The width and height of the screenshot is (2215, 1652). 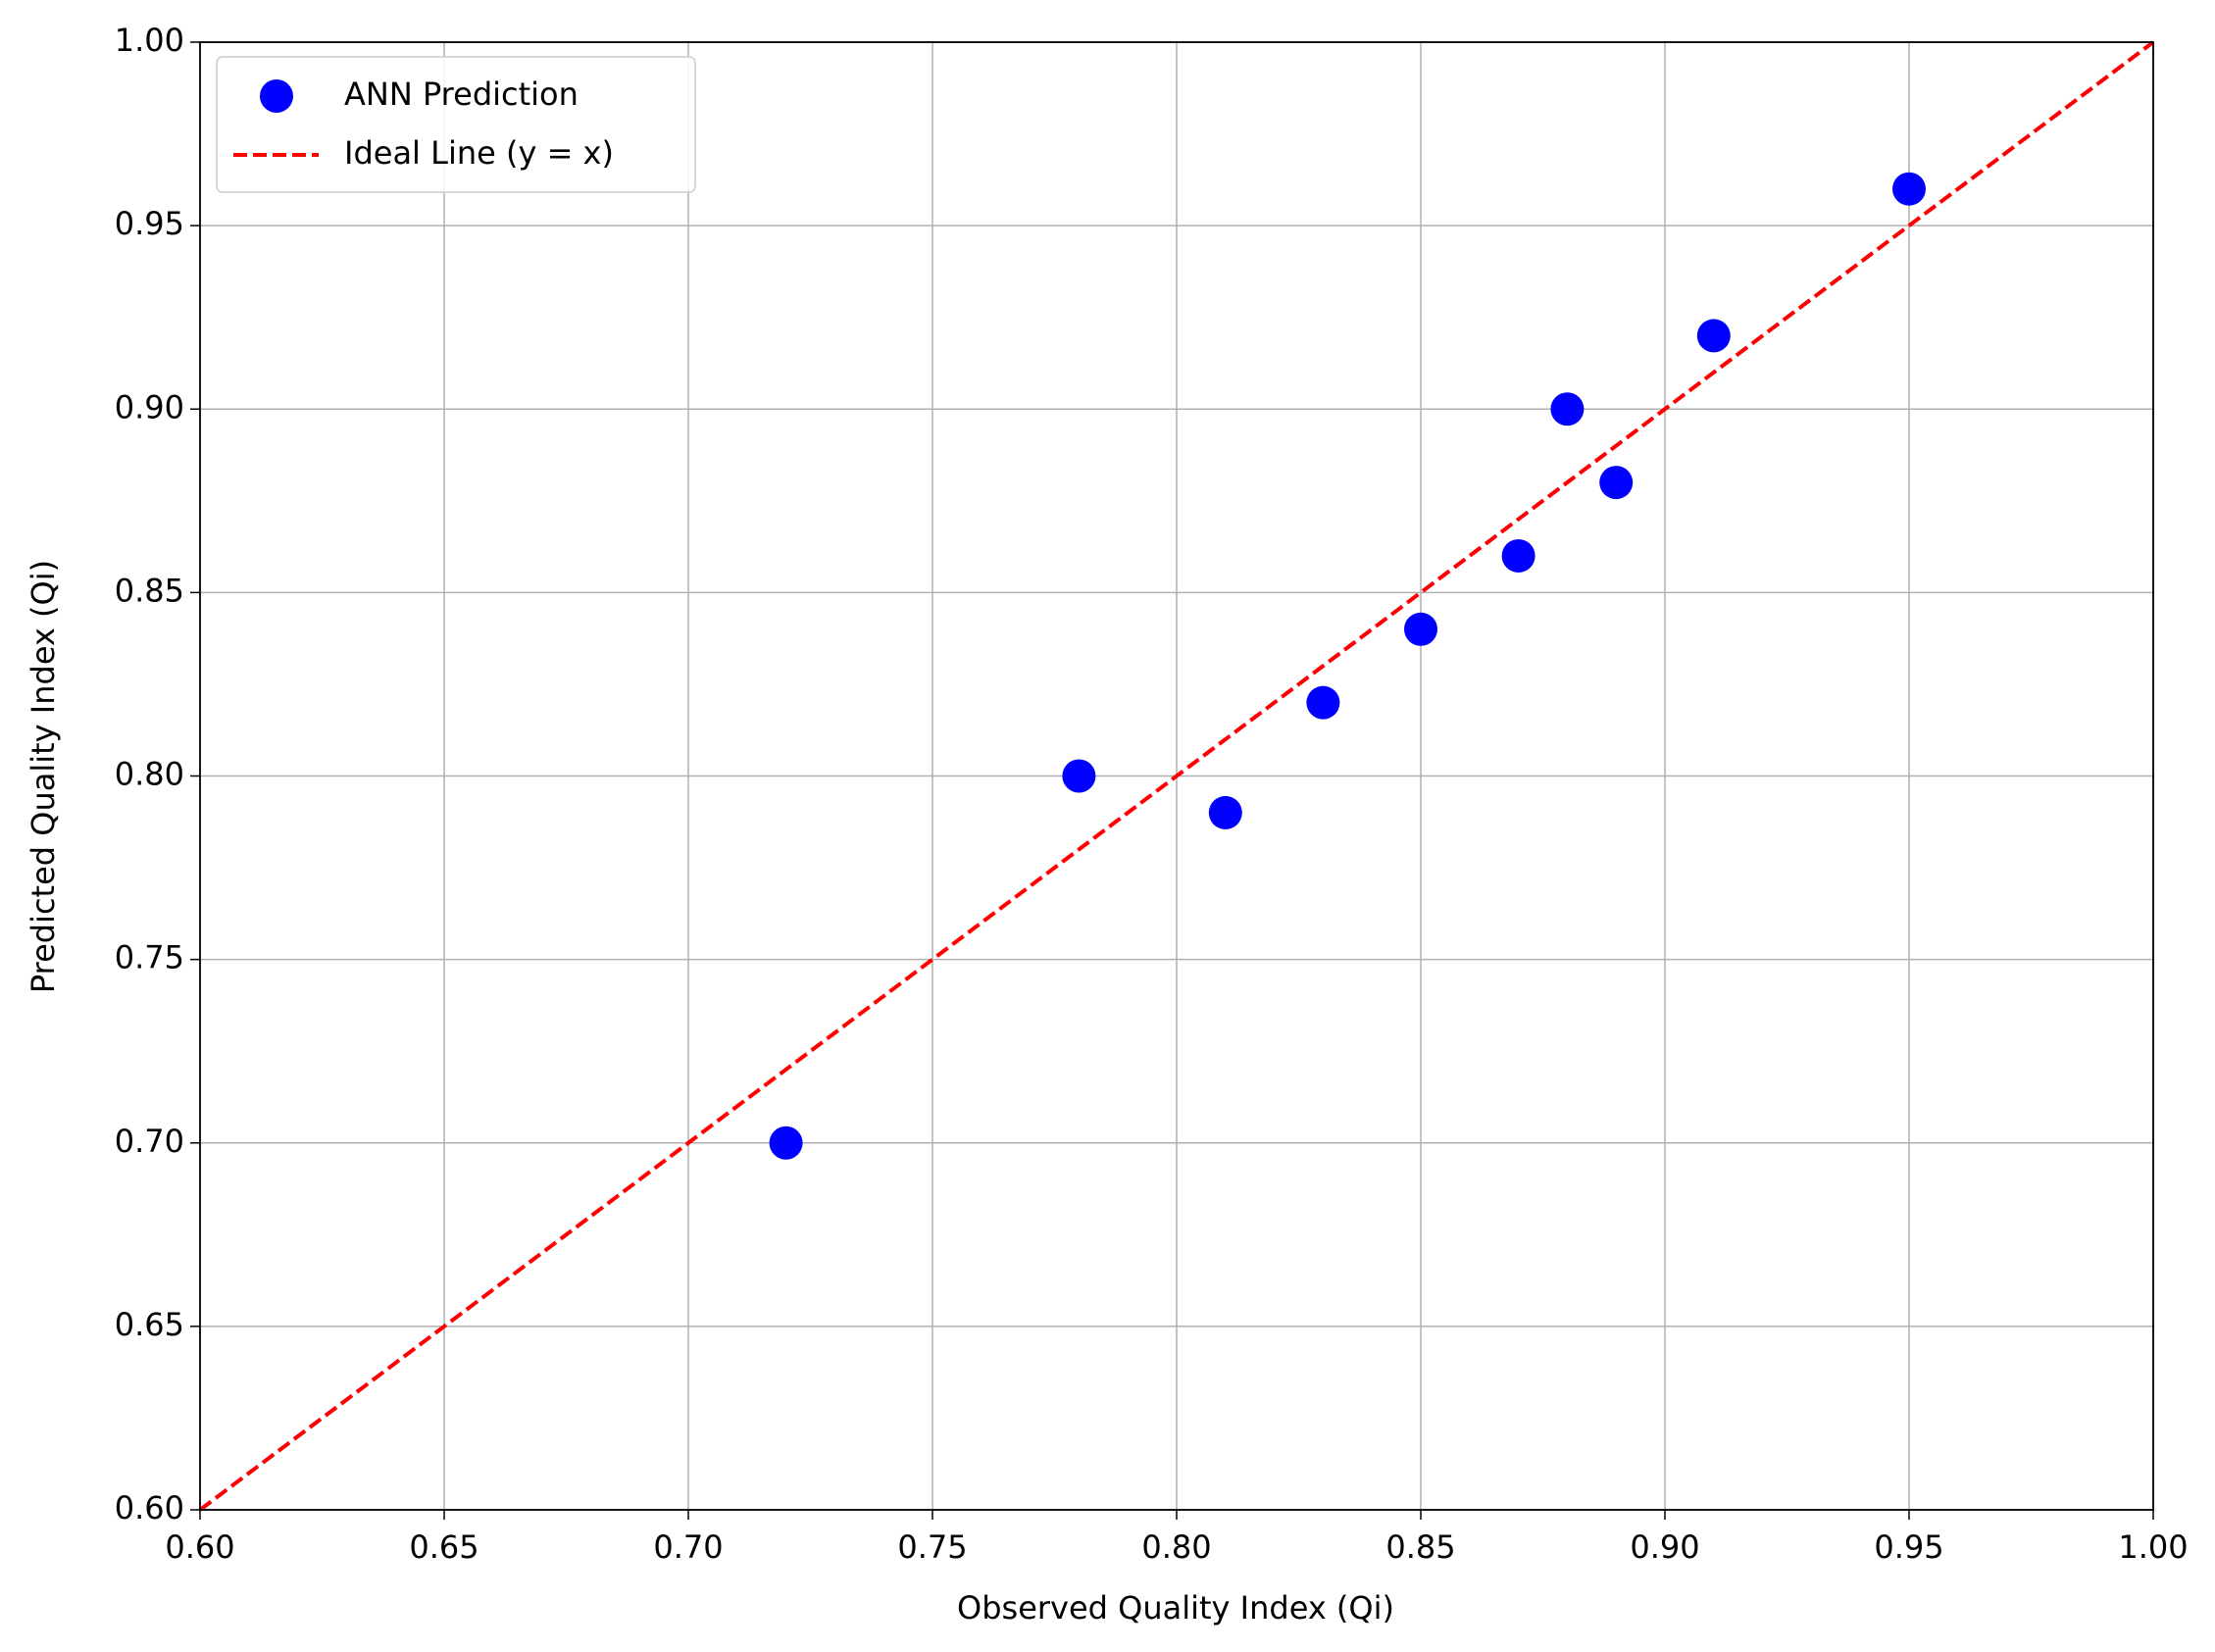 I want to click on x-tick-label: 0.65, so click(x=443, y=1547).